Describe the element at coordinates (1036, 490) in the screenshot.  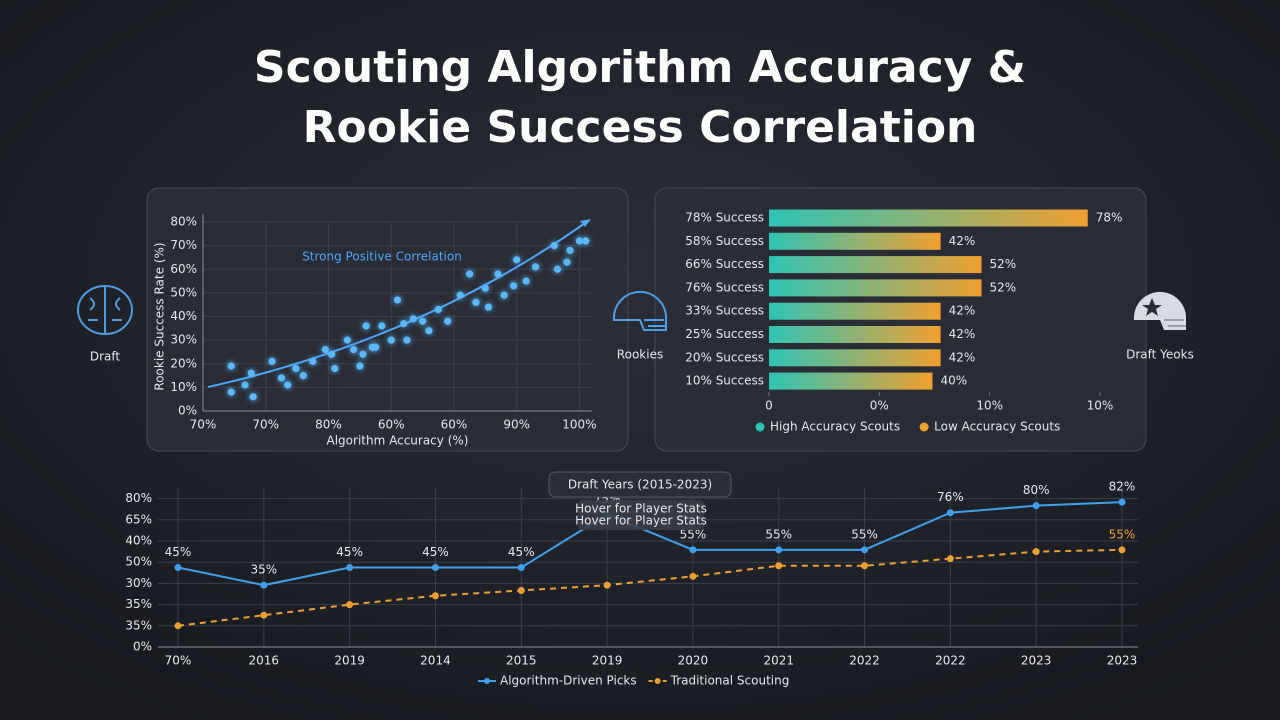
I see `value-label: 80%` at that location.